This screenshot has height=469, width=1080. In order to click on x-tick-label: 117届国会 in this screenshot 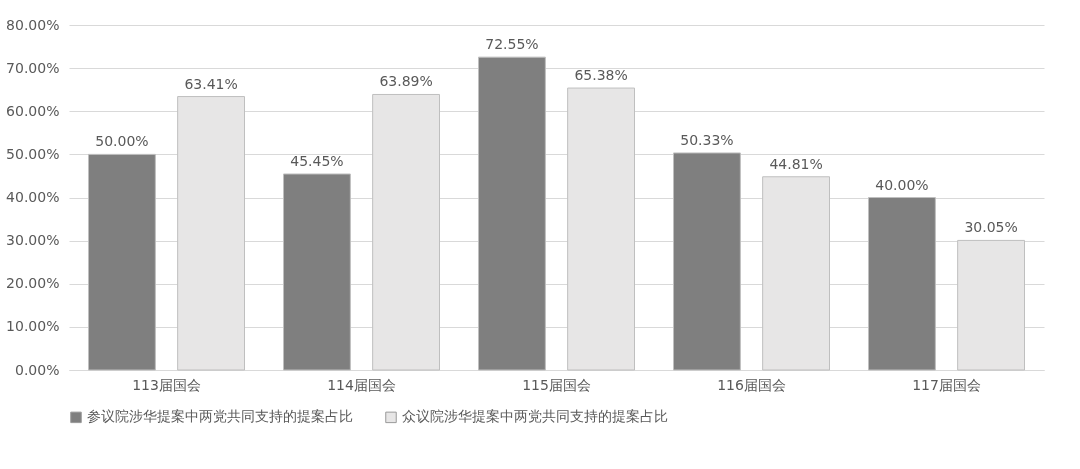, I will do `click(946, 384)`.